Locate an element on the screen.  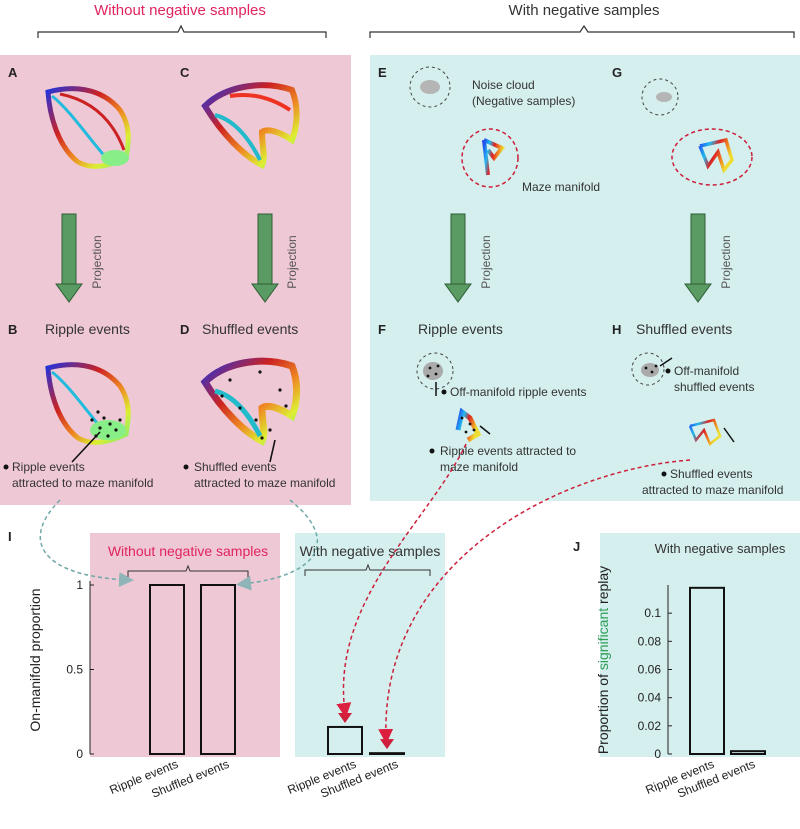
panel-label-i: I is located at coordinates (10, 536).